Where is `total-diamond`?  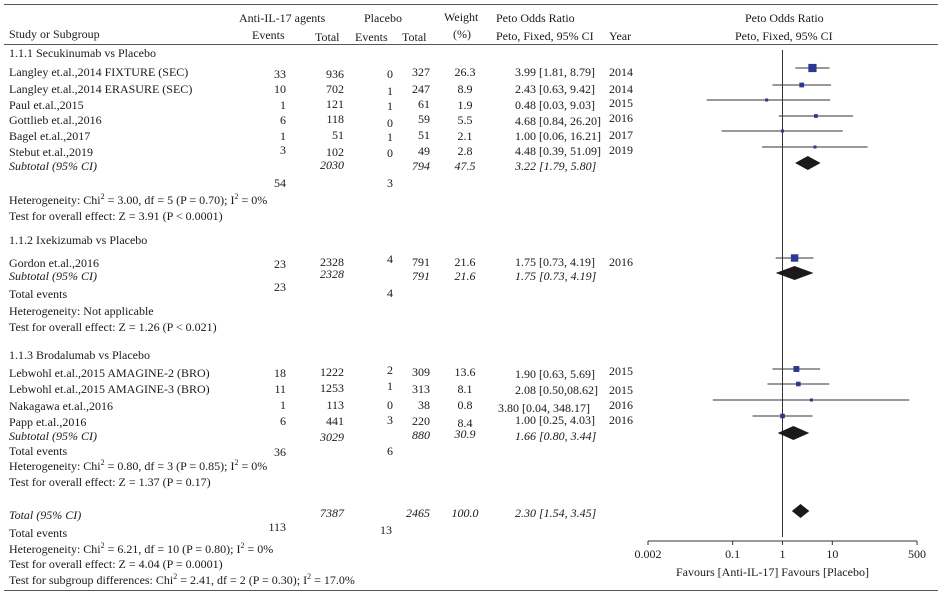
total-diamond is located at coordinates (800, 511).